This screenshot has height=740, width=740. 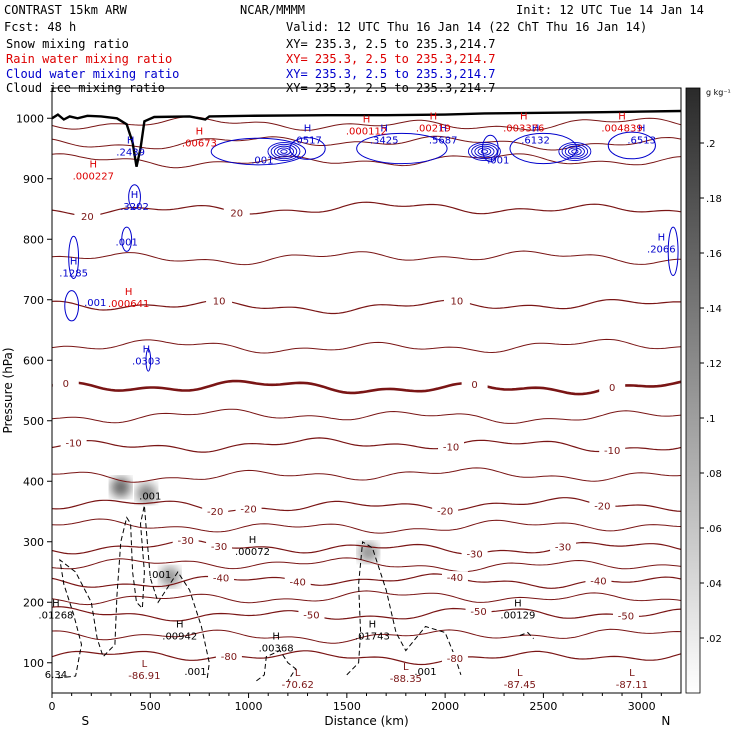 What do you see at coordinates (711, 419) in the screenshot?
I see `colorbar-tick-label: .1` at bounding box center [711, 419].